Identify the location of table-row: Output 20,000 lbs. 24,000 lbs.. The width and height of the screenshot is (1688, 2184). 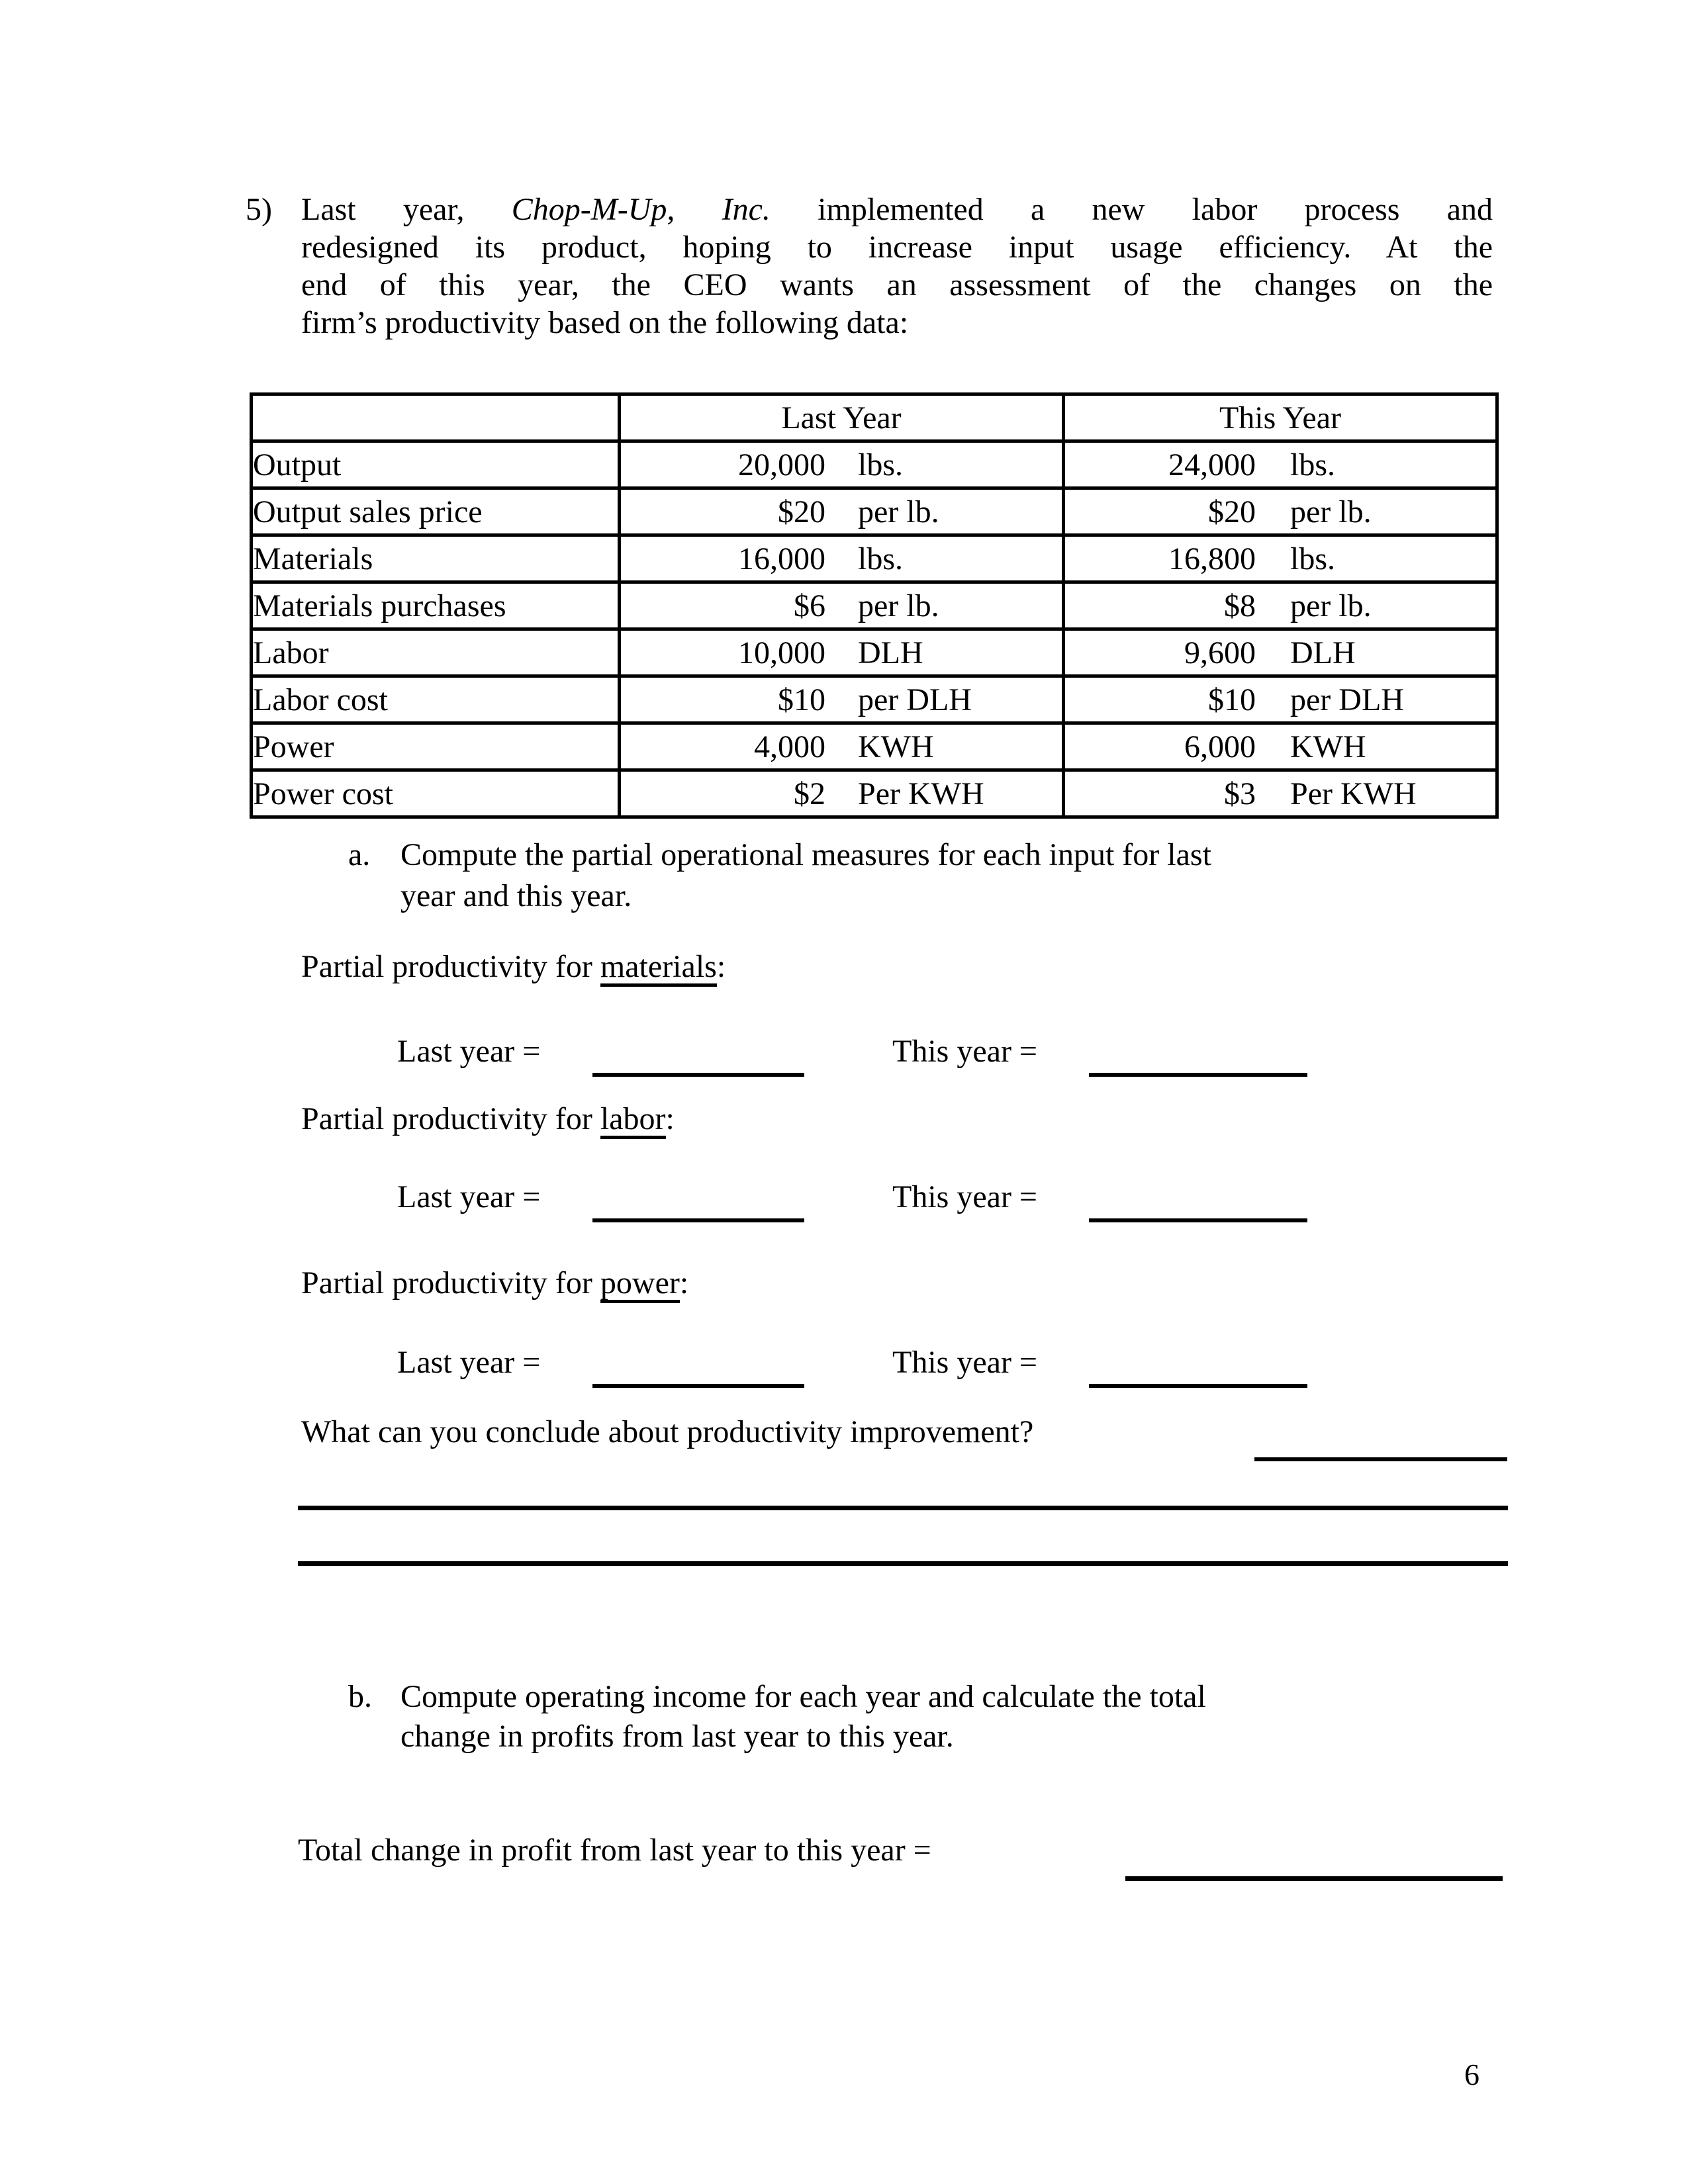
(874, 464).